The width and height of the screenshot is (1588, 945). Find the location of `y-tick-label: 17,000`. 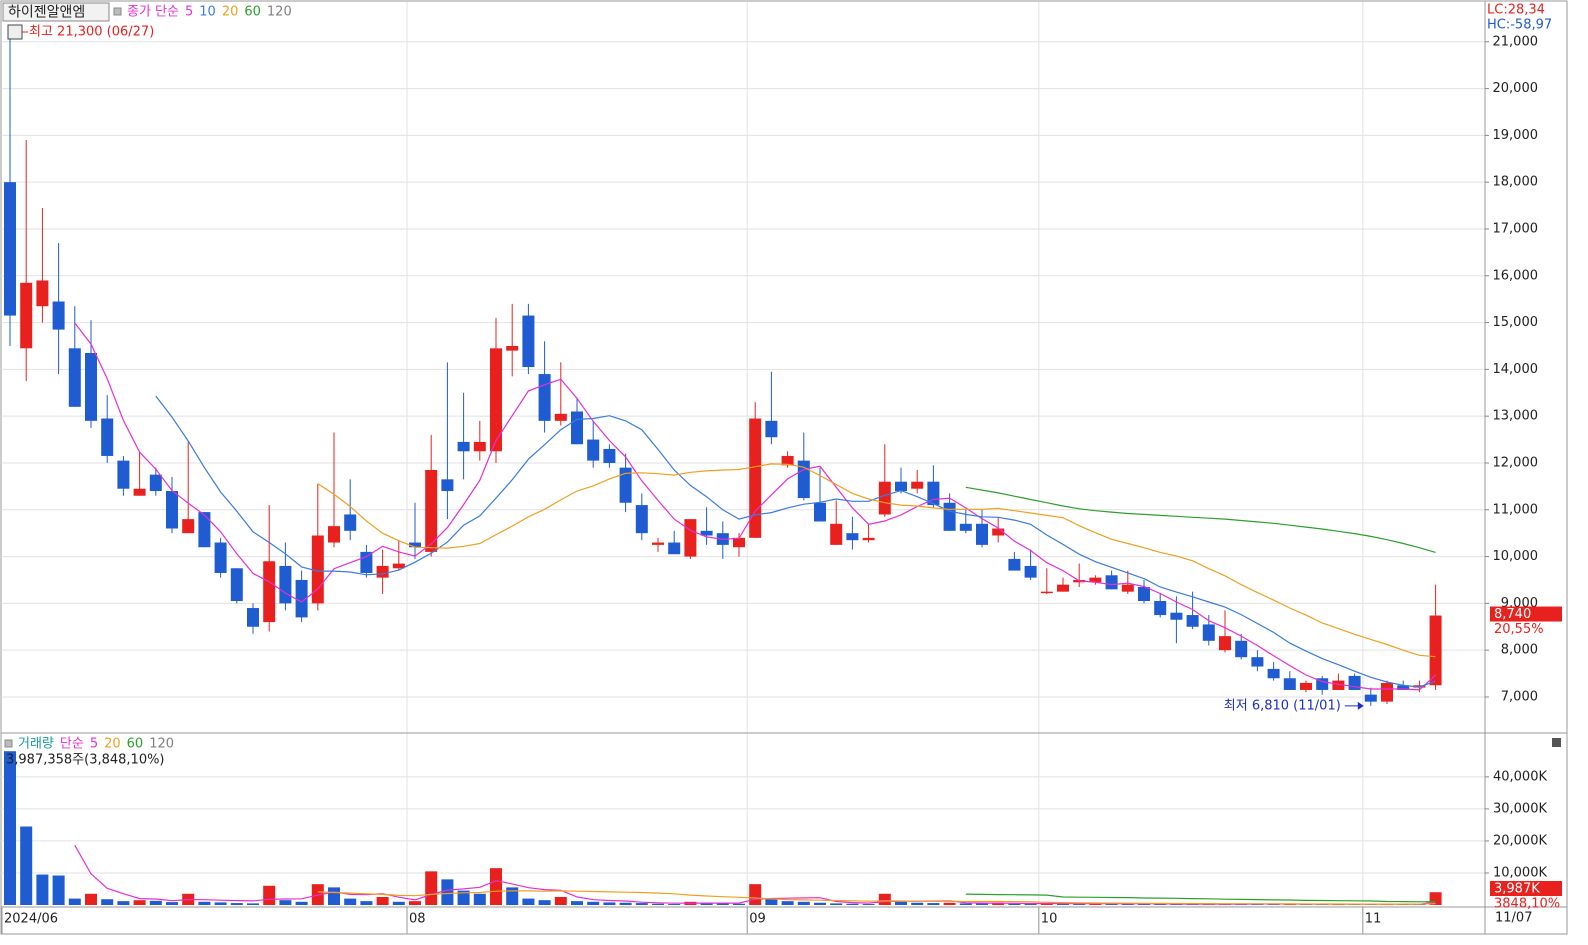

y-tick-label: 17,000 is located at coordinates (1516, 228).